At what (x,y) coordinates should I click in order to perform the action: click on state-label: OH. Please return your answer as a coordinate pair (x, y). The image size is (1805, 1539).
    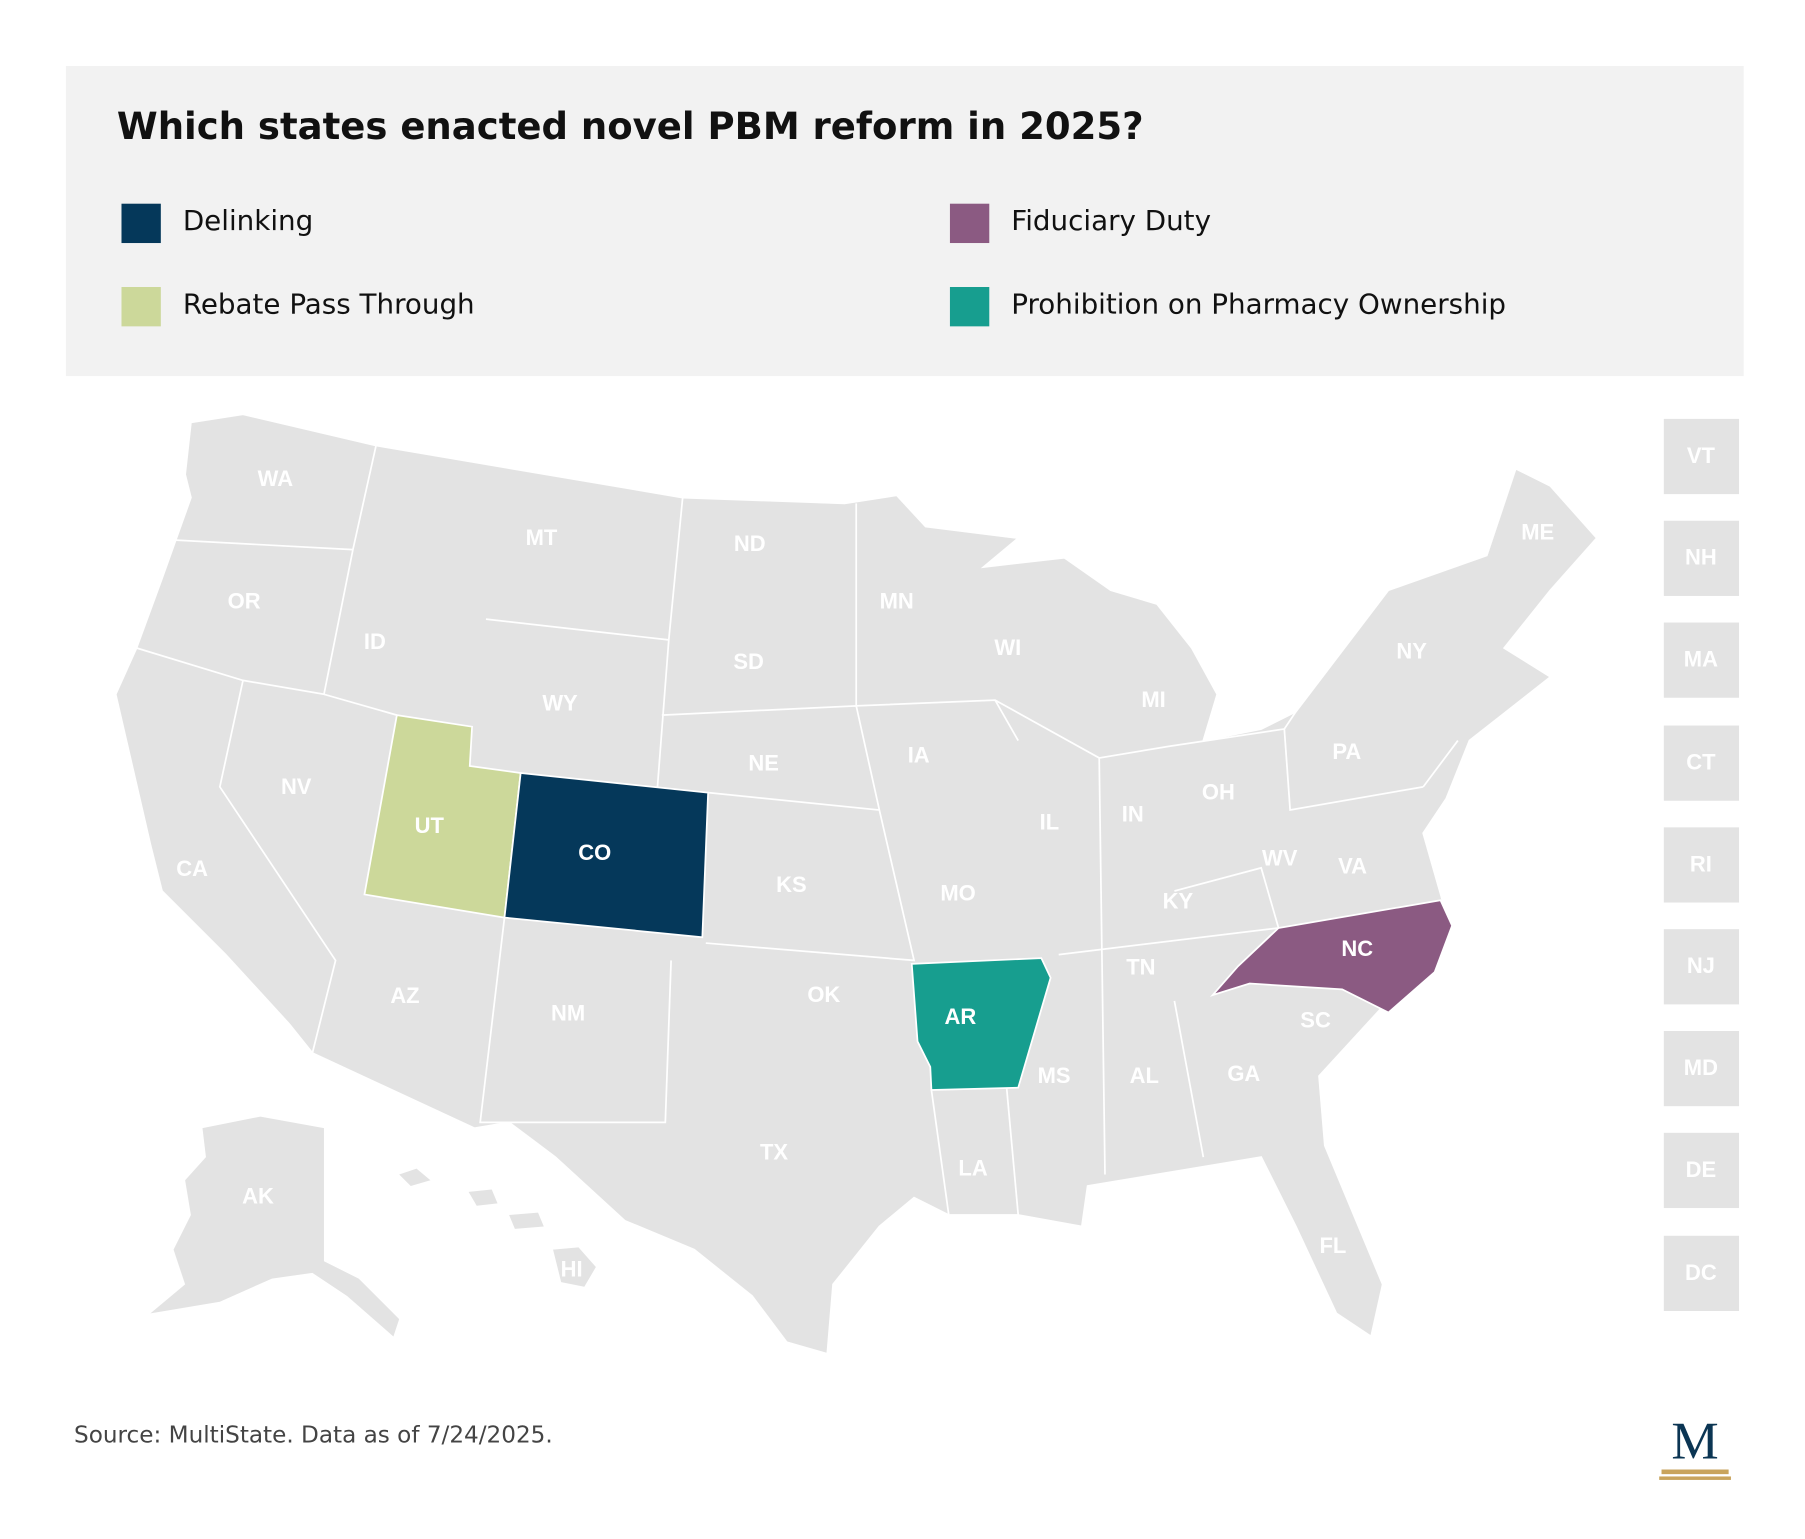
    Looking at the image, I should click on (1218, 792).